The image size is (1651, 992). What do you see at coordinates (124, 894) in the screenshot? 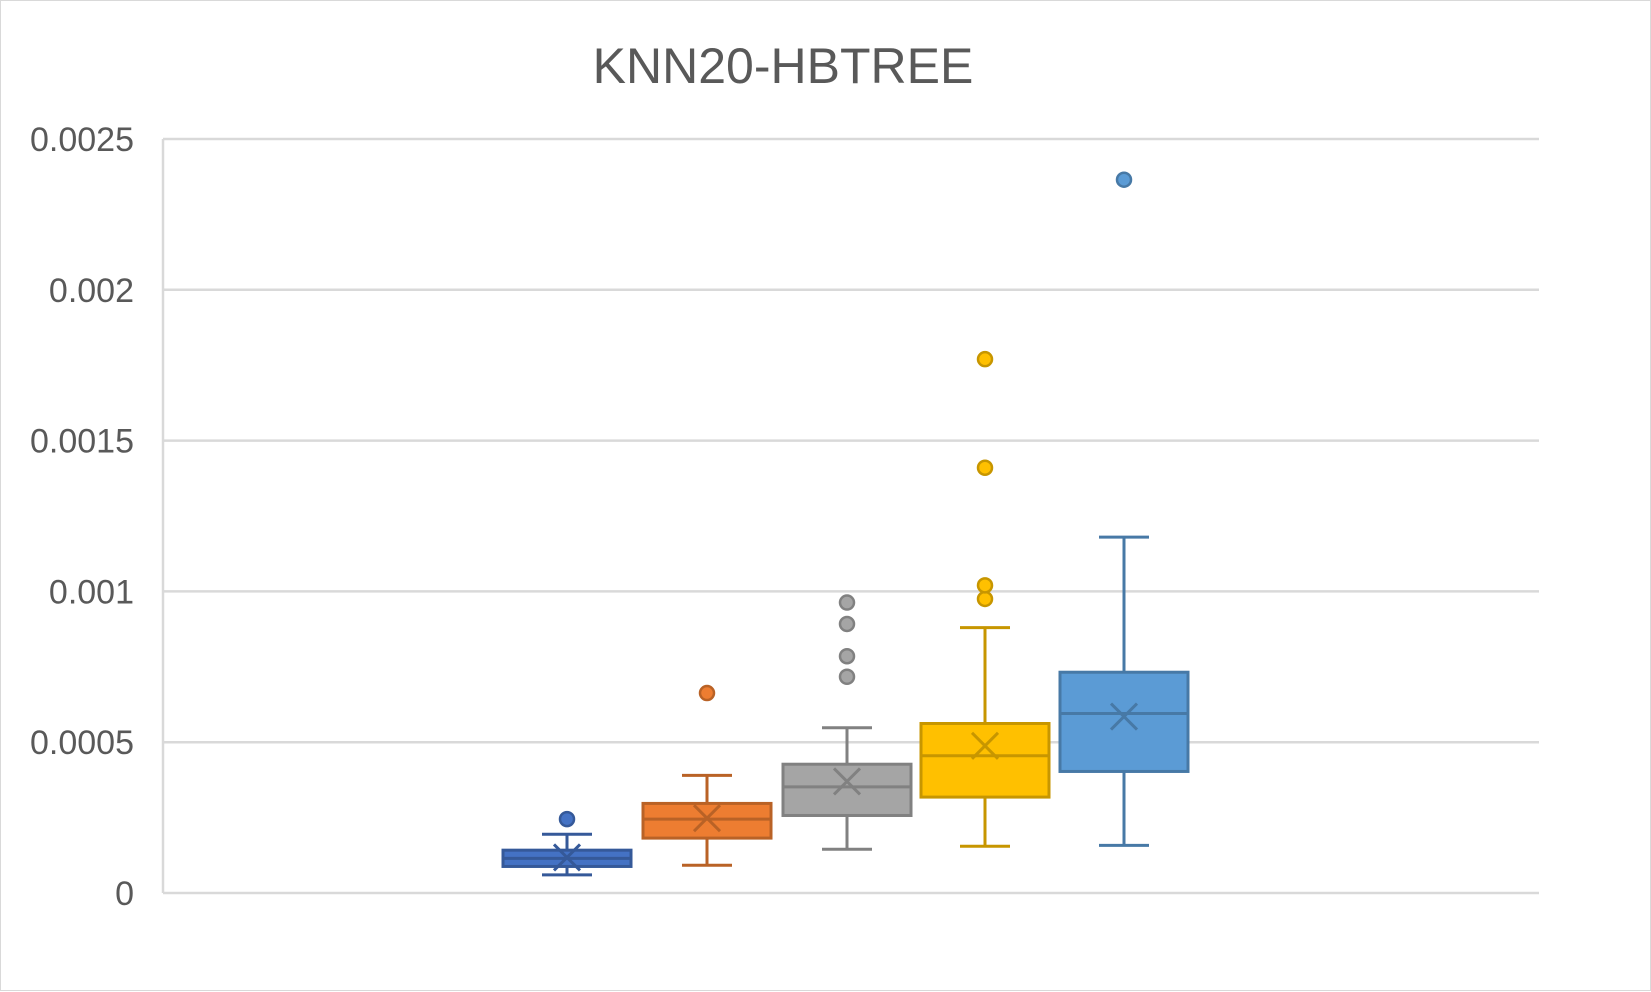
I see `y-tick-label: 0` at bounding box center [124, 894].